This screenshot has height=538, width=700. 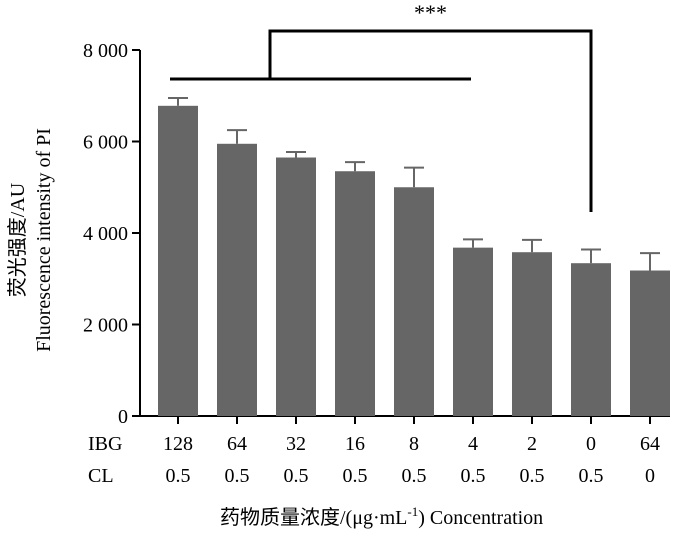 I want to click on x-axis-title-en: ) Concentration, so click(x=480, y=518).